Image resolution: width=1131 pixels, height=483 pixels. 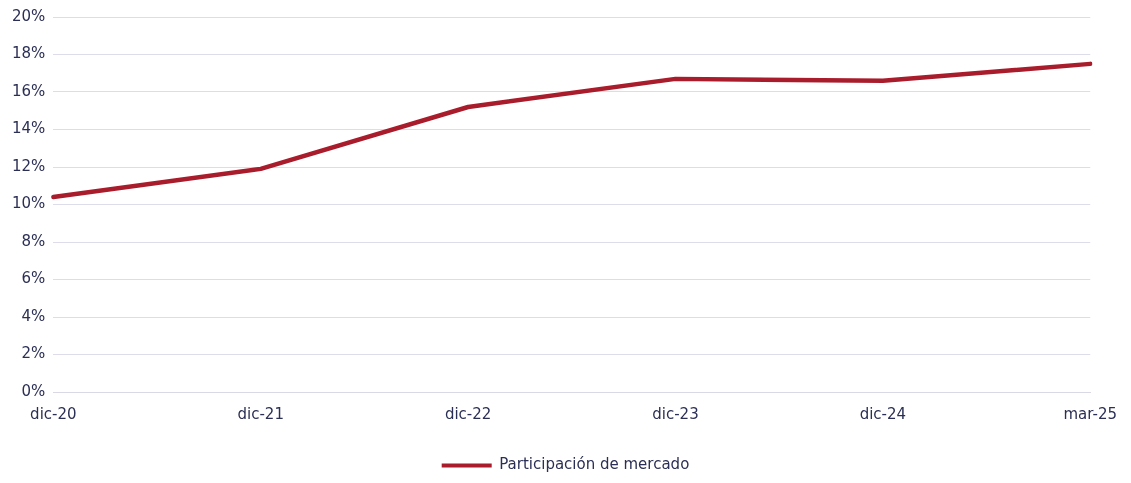 What do you see at coordinates (260, 413) in the screenshot?
I see `x-tick-label: dic-21` at bounding box center [260, 413].